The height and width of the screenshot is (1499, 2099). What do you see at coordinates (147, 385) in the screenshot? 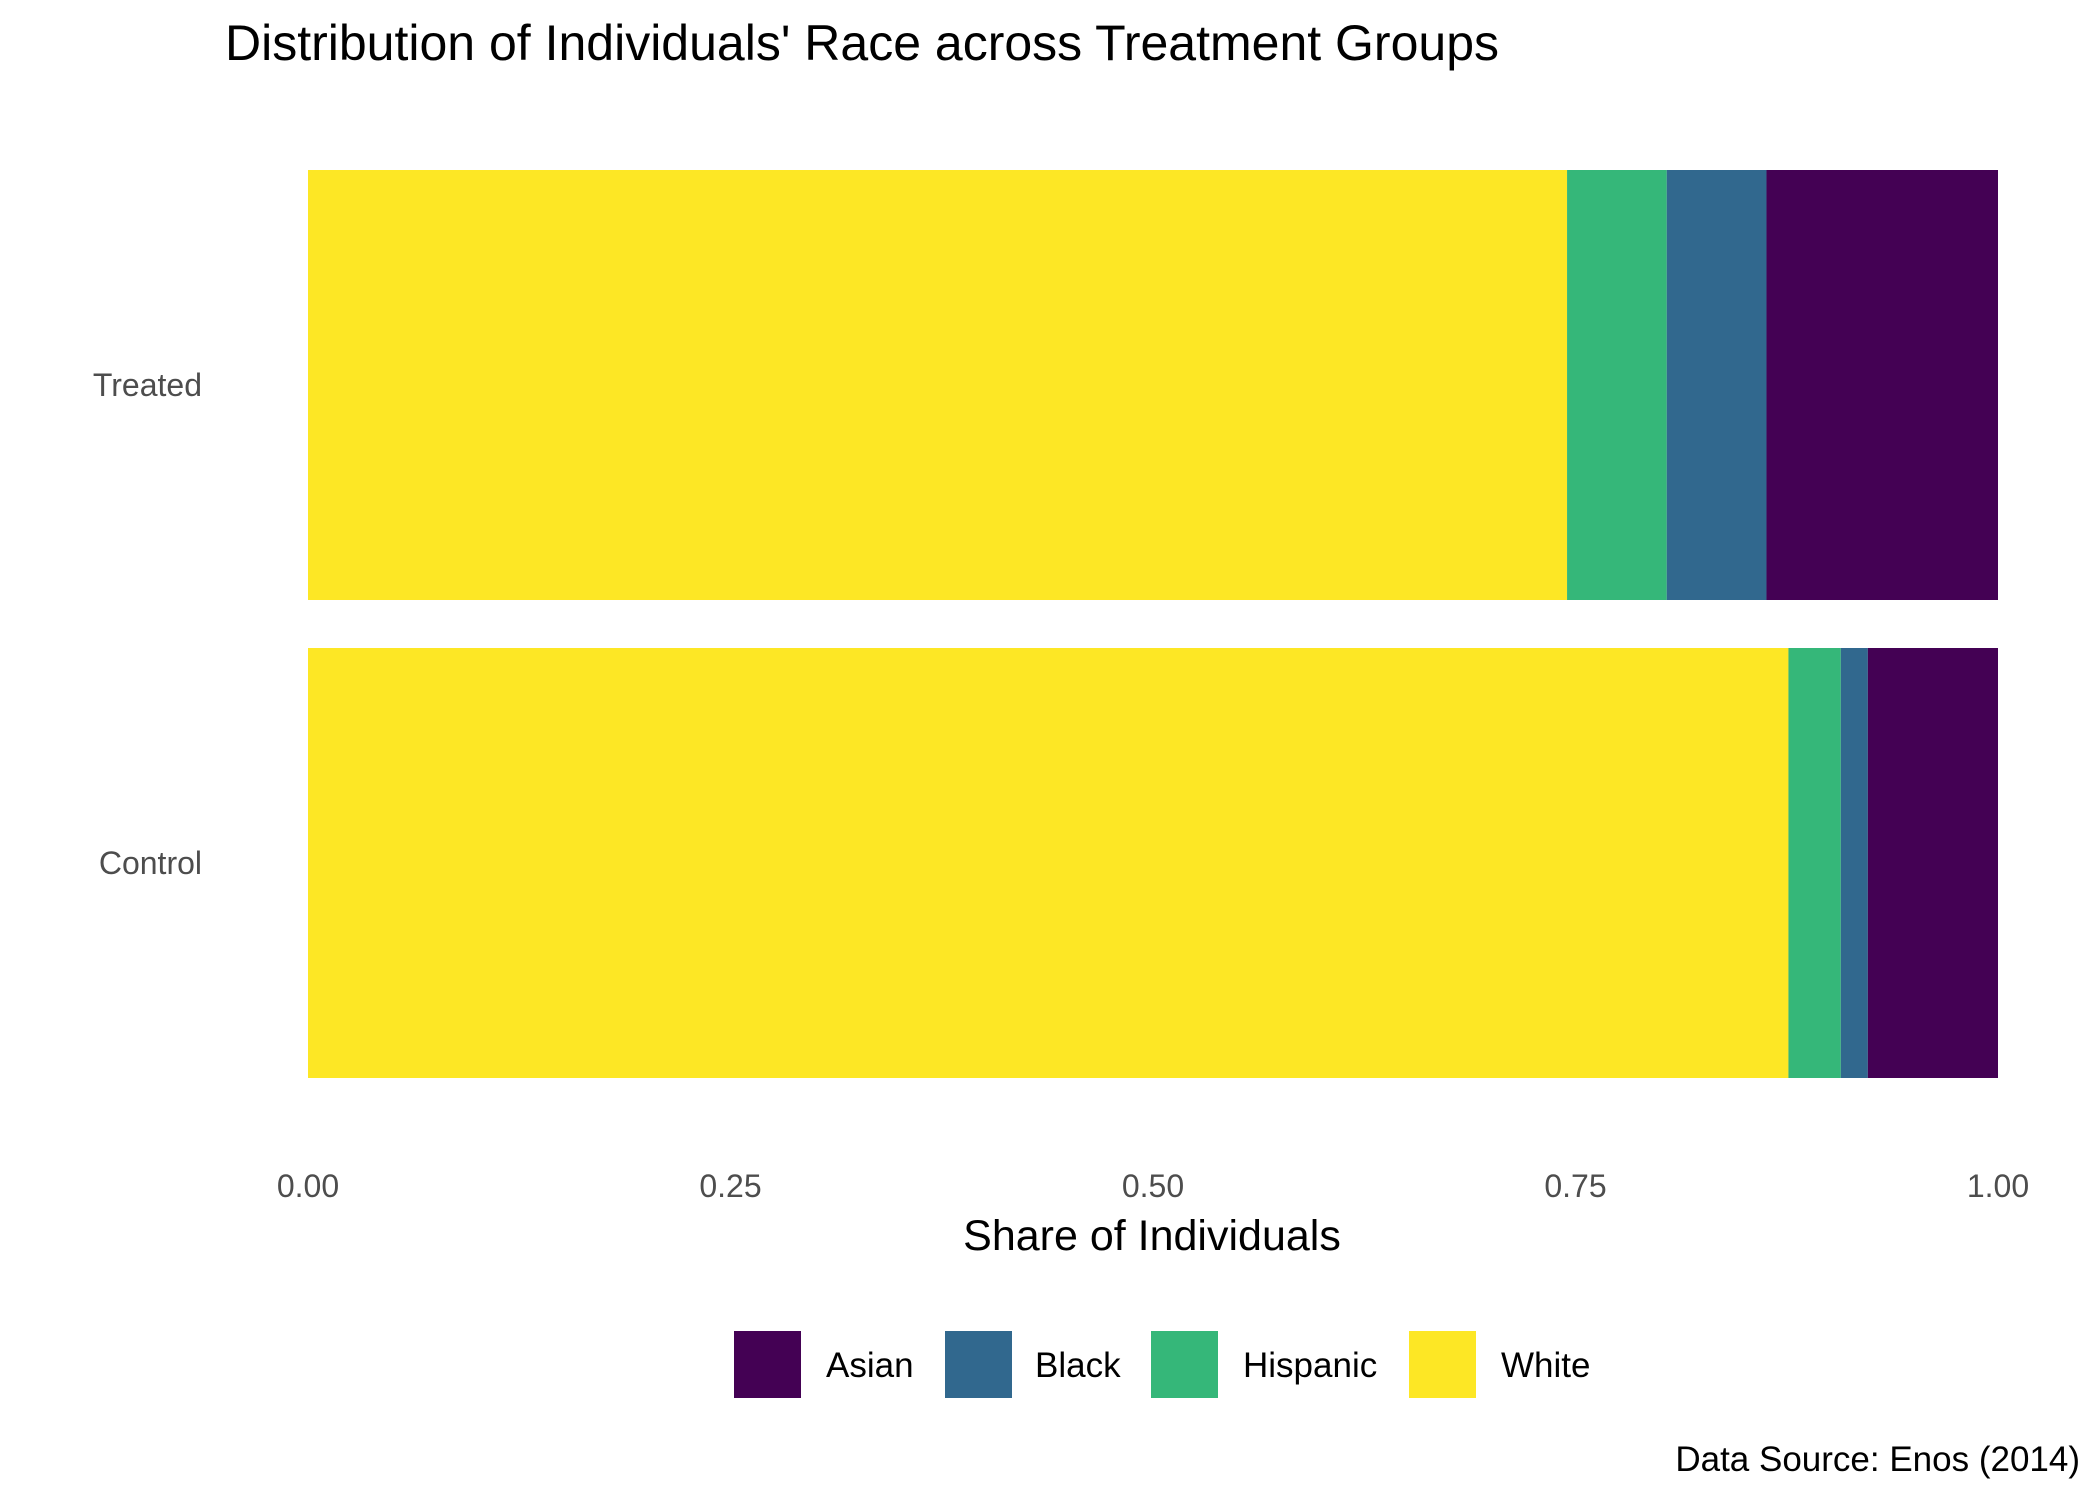
I see `y-tick-label: Treated` at bounding box center [147, 385].